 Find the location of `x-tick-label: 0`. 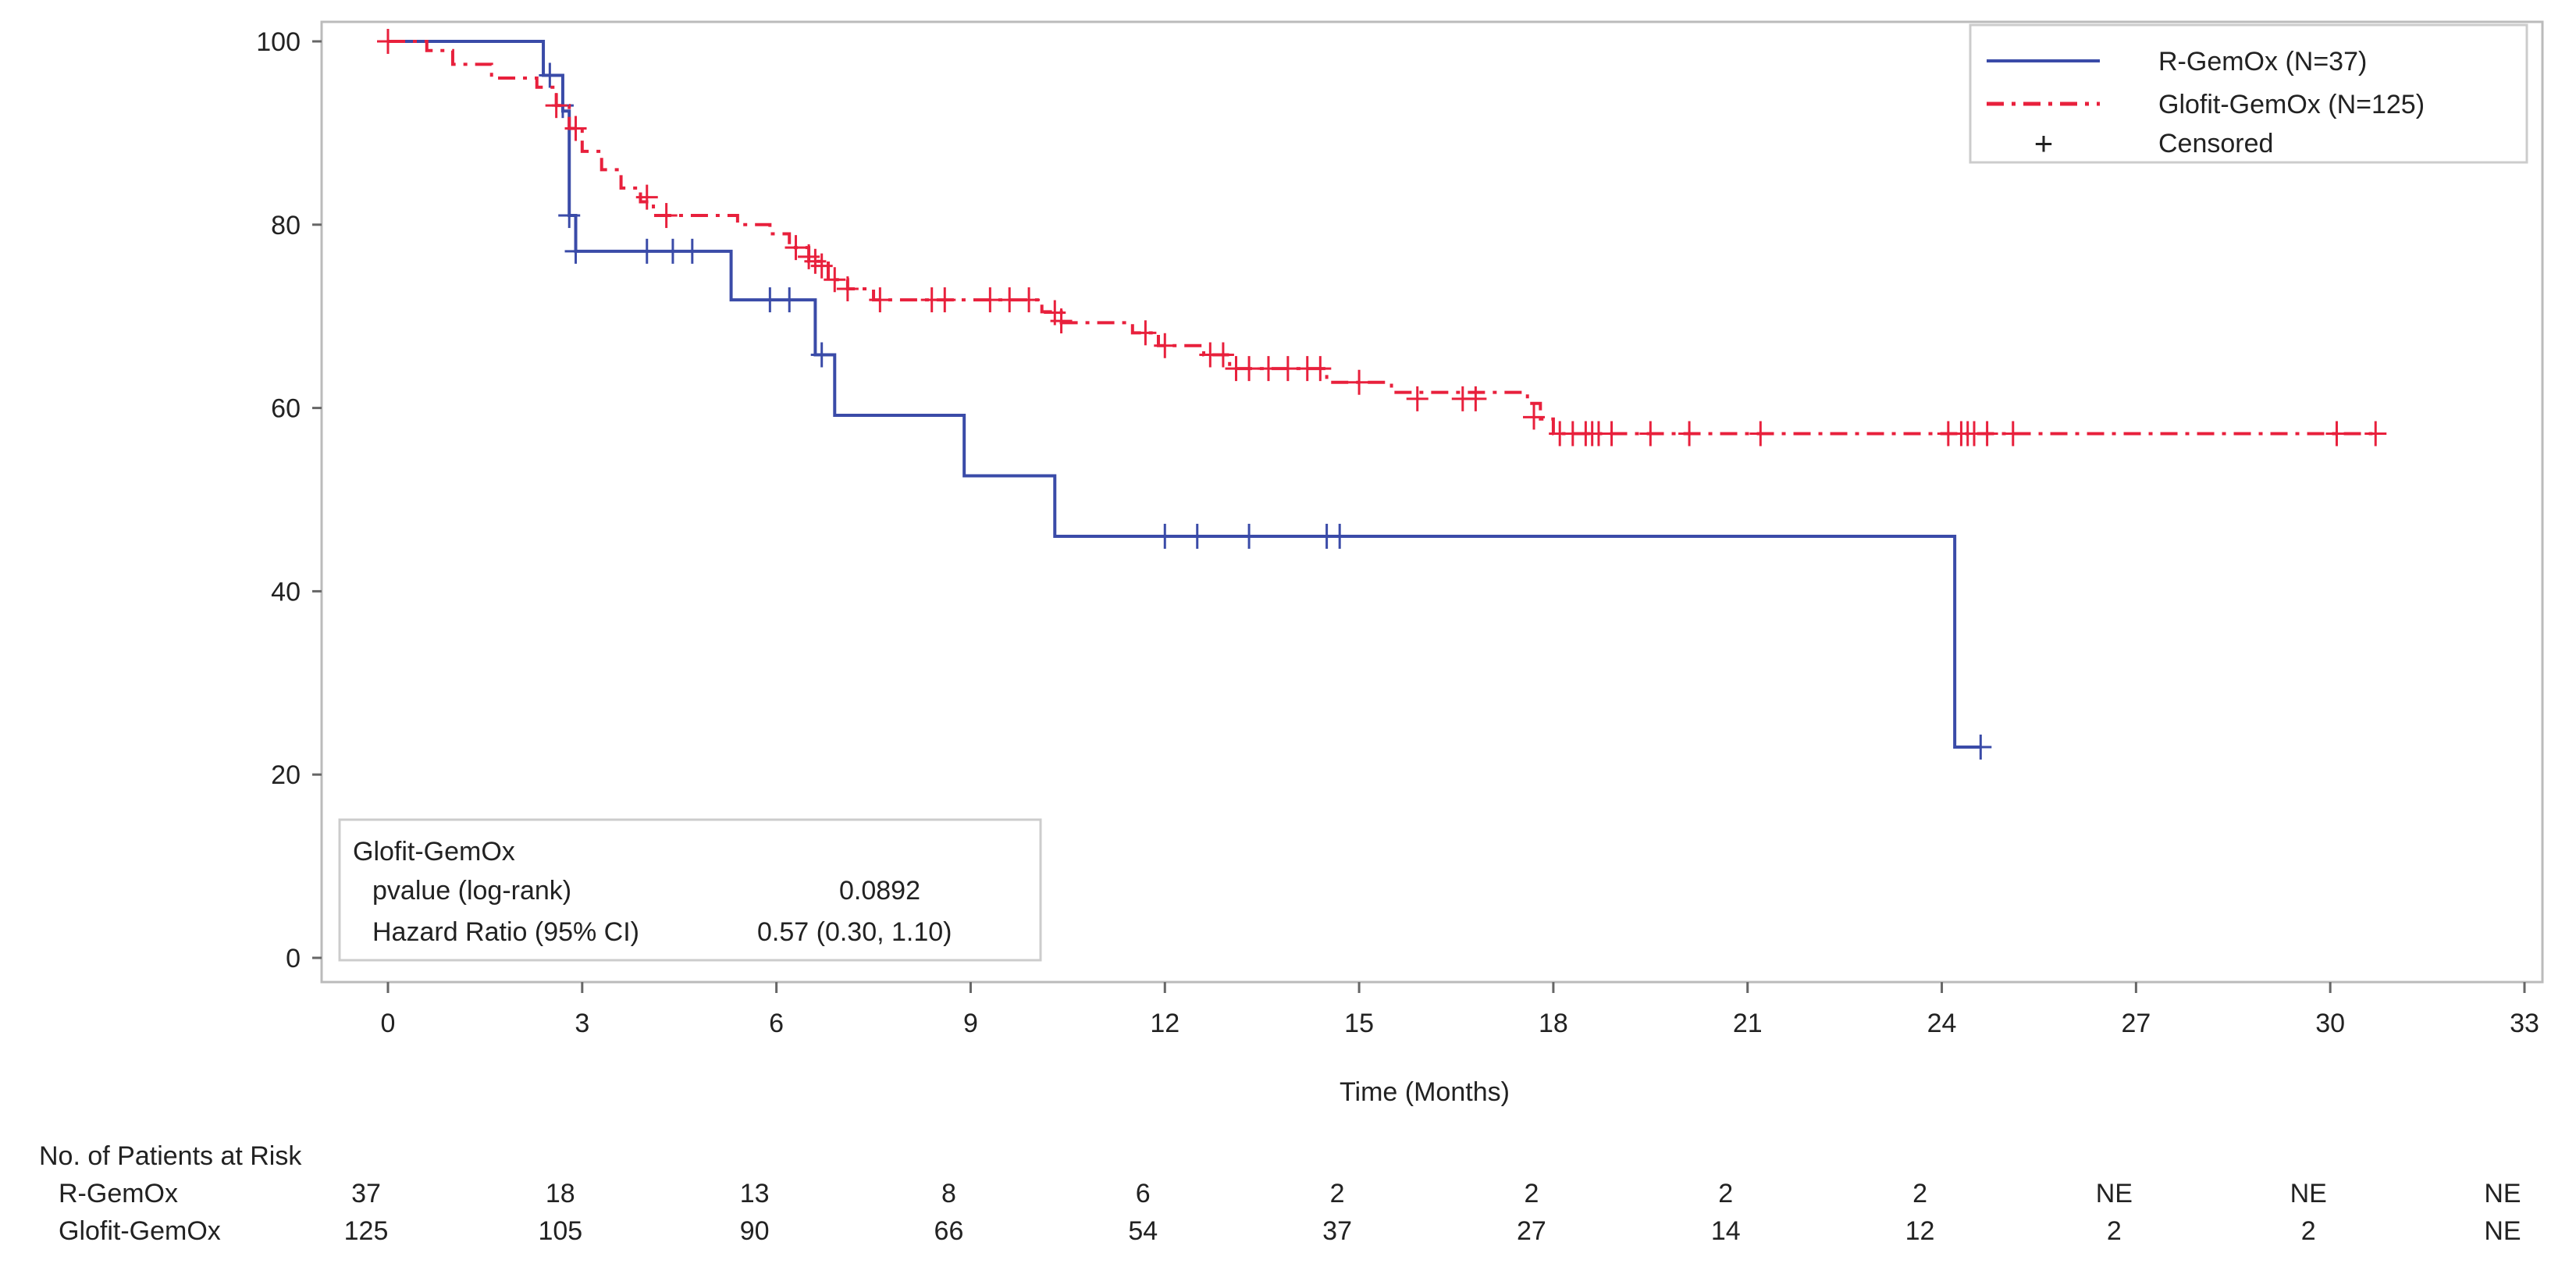

x-tick-label: 0 is located at coordinates (388, 1023).